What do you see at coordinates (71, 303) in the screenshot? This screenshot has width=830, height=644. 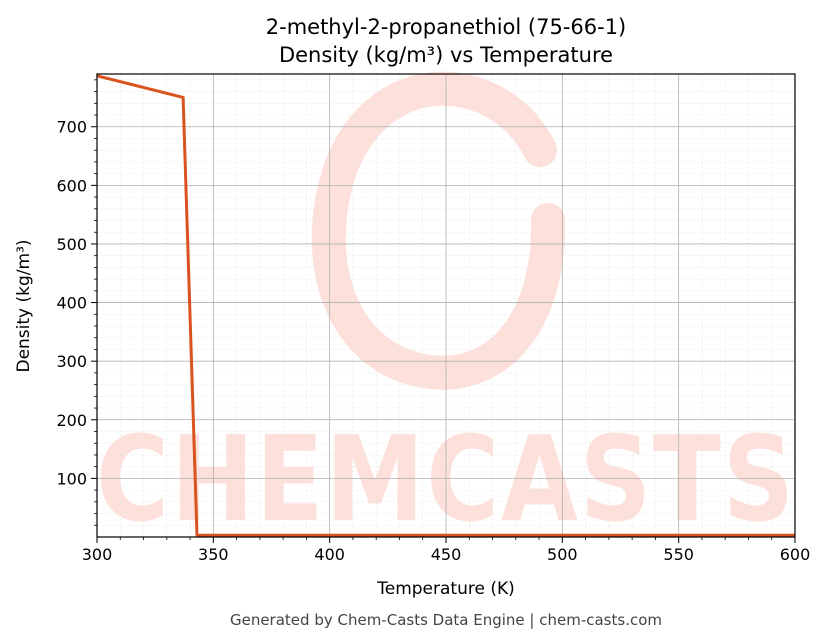 I see `y-tick-label: 400` at bounding box center [71, 303].